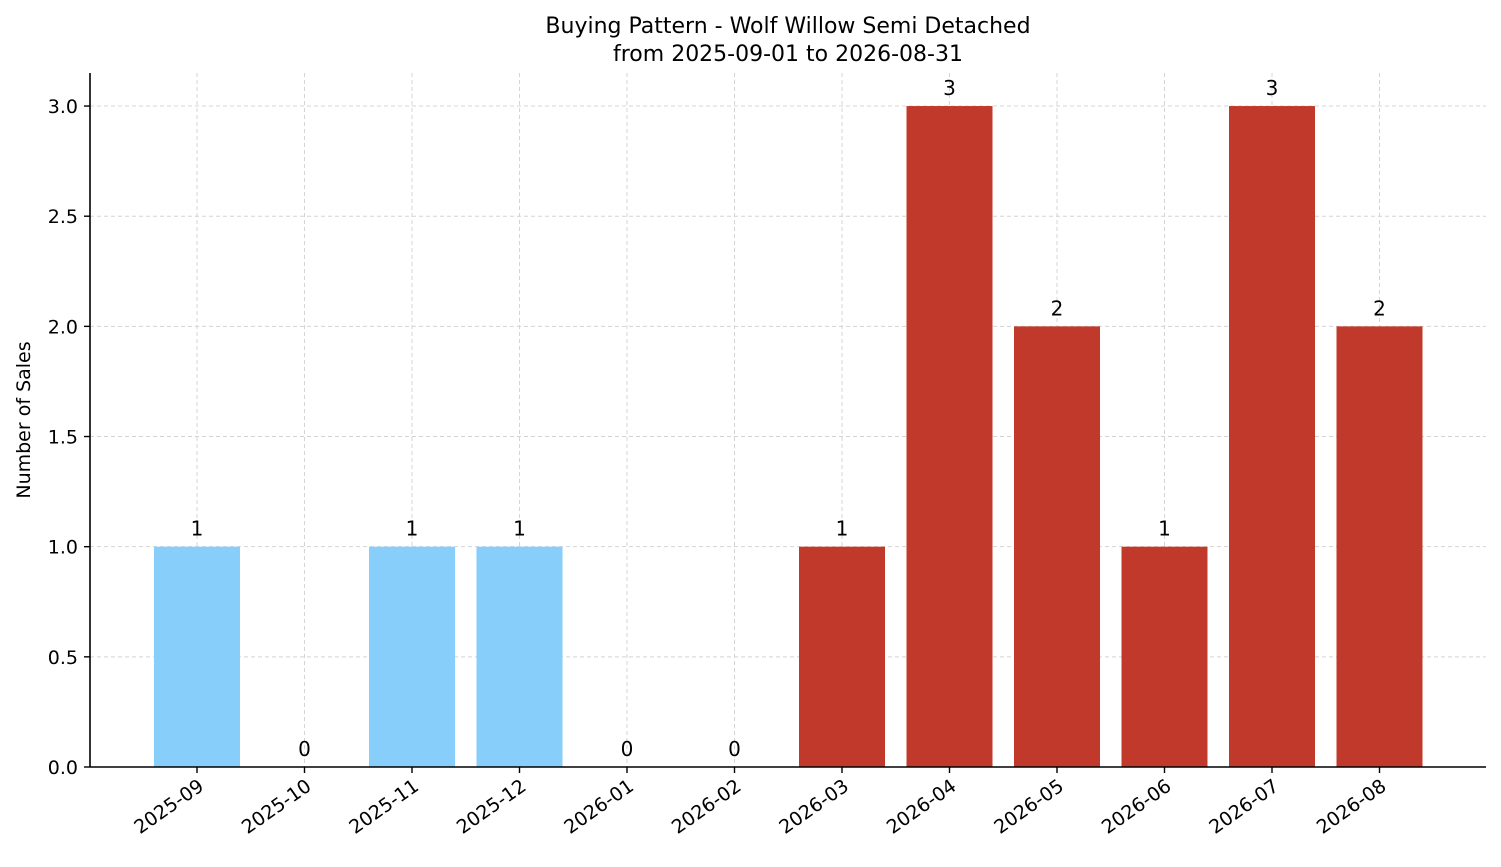  I want to click on x-tick-label: 2025-11, so click(384, 807).